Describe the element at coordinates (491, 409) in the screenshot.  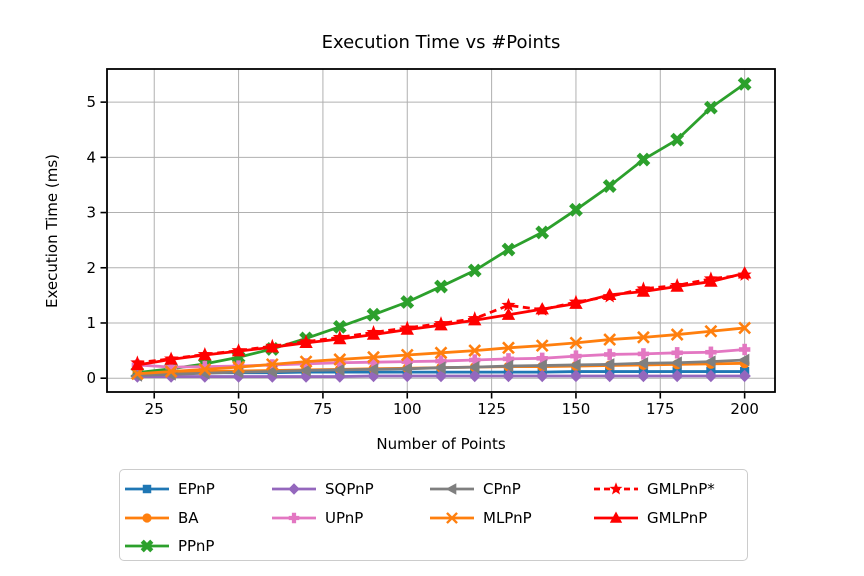
I see `x-tick-label: 125` at that location.